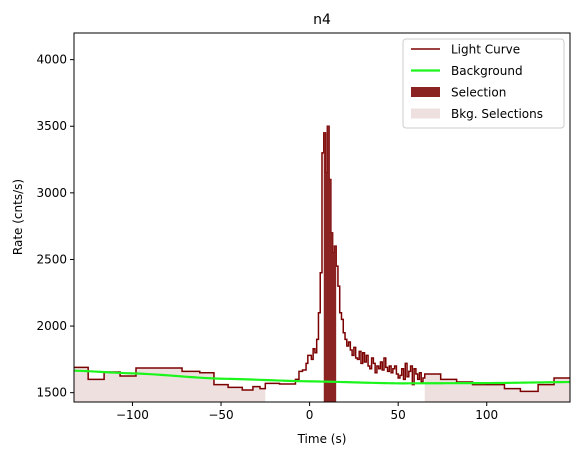 The height and width of the screenshot is (455, 583). What do you see at coordinates (51, 60) in the screenshot?
I see `y-tick-label: 4000` at bounding box center [51, 60].